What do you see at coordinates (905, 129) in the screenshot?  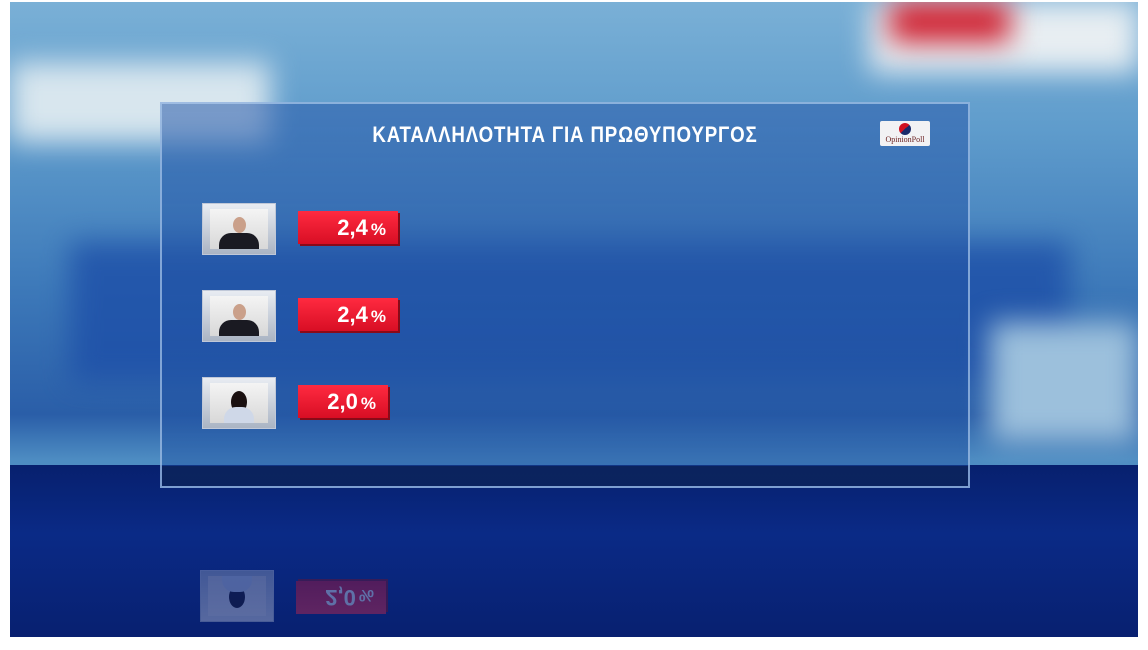 I see `logo-mark-icon` at bounding box center [905, 129].